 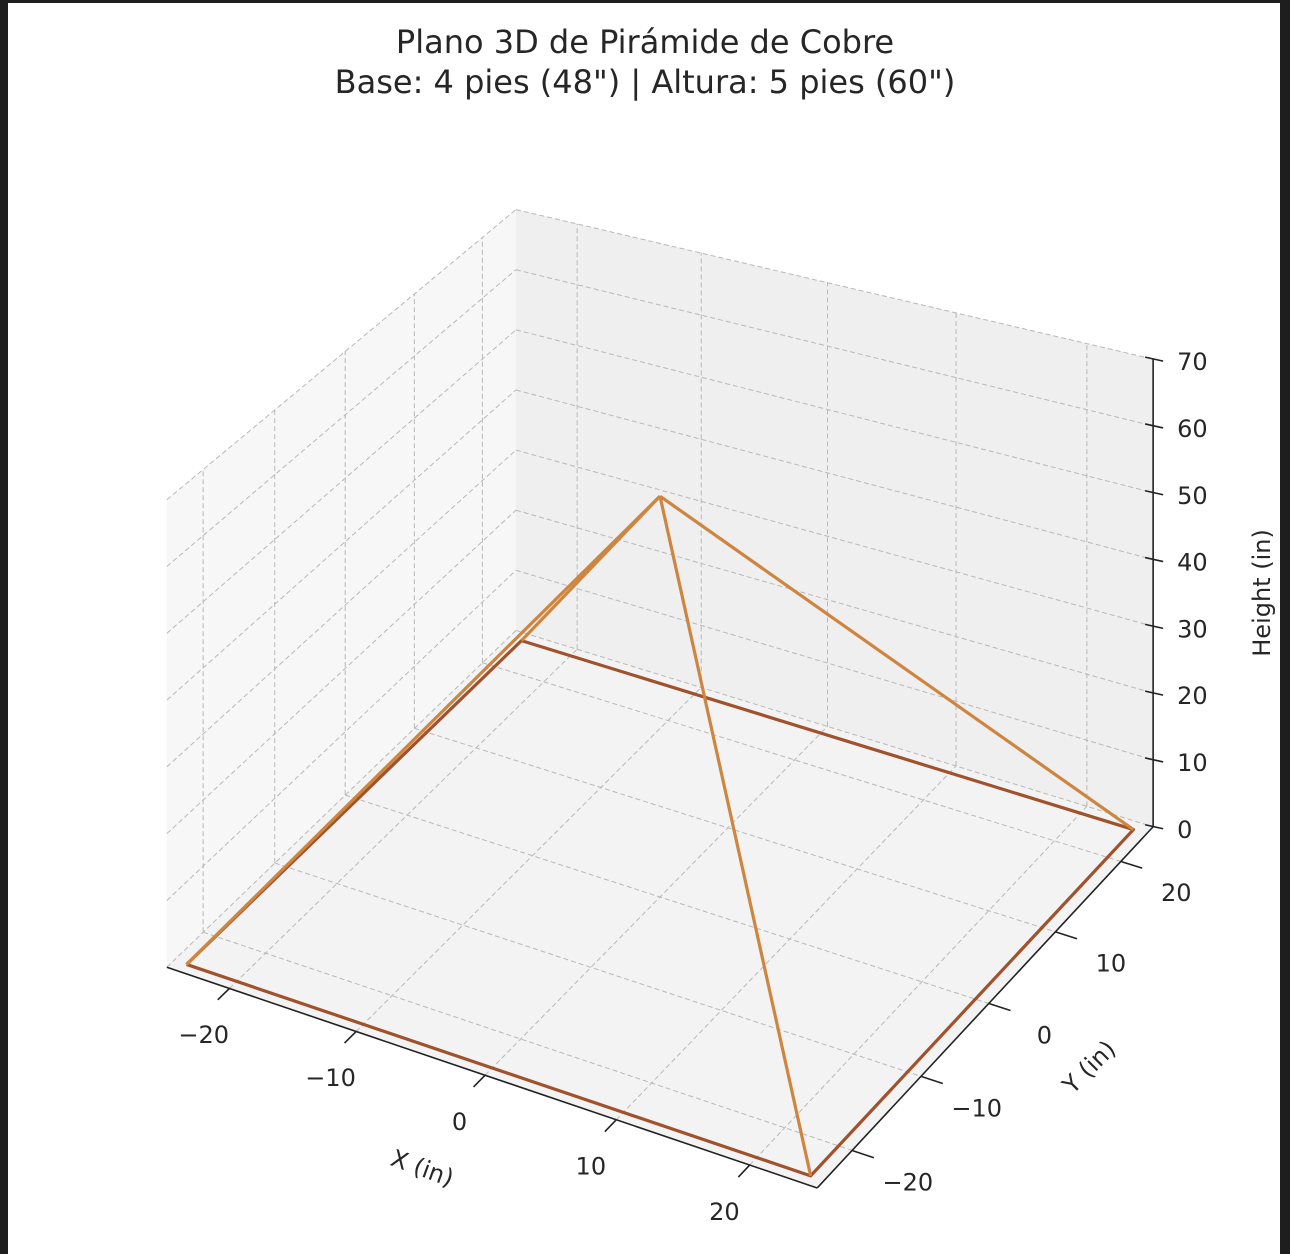 What do you see at coordinates (1192, 696) in the screenshot?
I see `z-tick-label: 20` at bounding box center [1192, 696].